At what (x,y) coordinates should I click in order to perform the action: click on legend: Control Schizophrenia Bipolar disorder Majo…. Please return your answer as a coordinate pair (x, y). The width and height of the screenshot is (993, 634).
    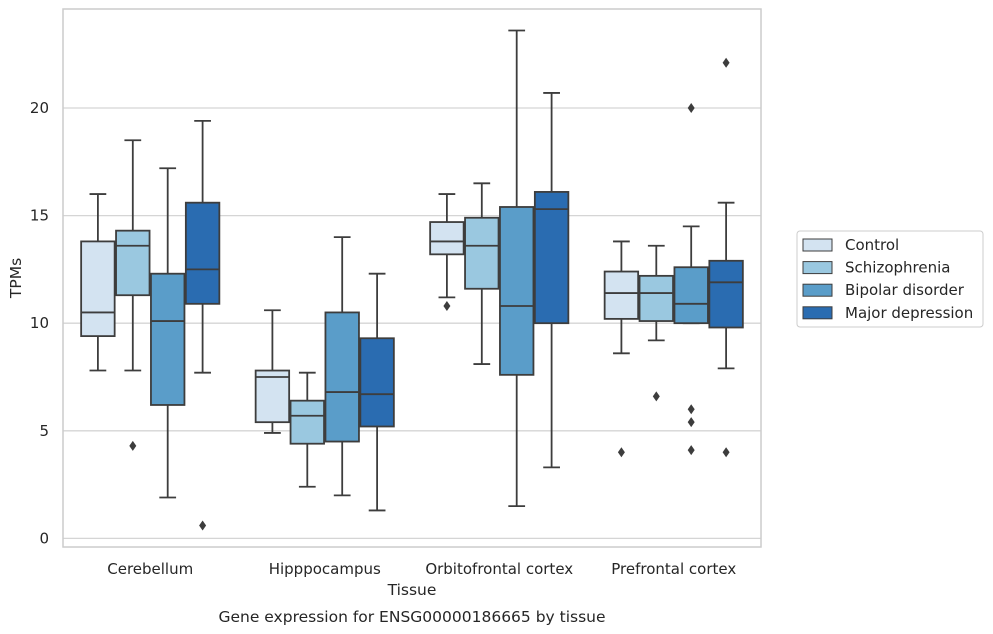
    Looking at the image, I should click on (890, 279).